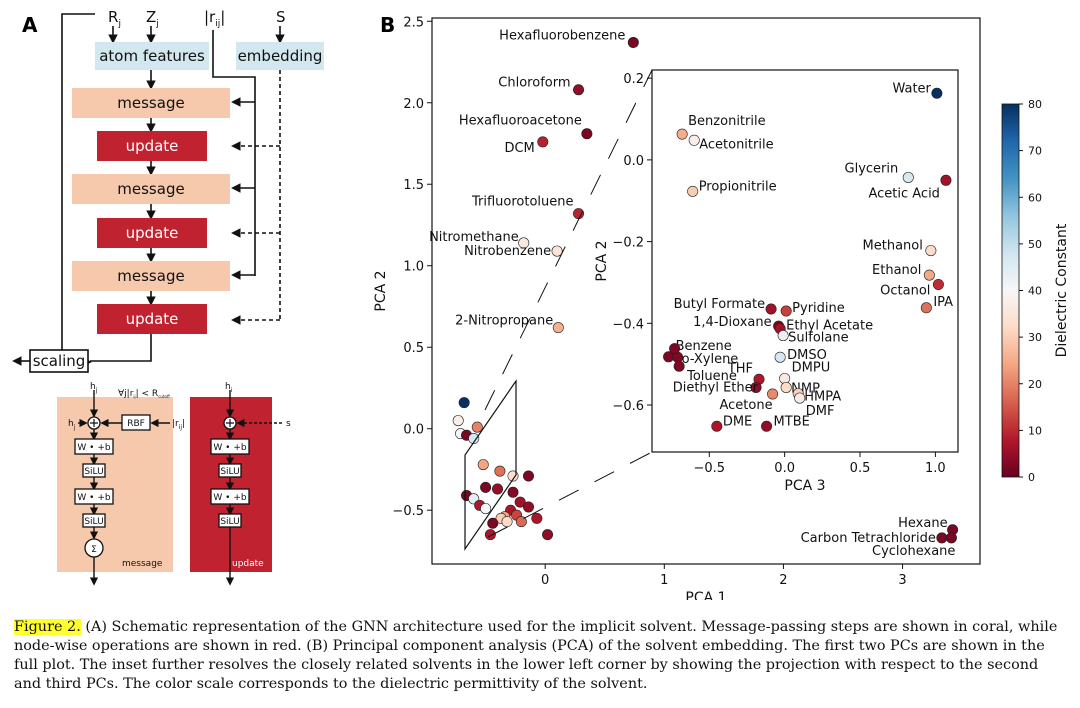 The height and width of the screenshot is (708, 1080). What do you see at coordinates (121, 348) in the screenshot?
I see `update-to-scaling-line` at bounding box center [121, 348].